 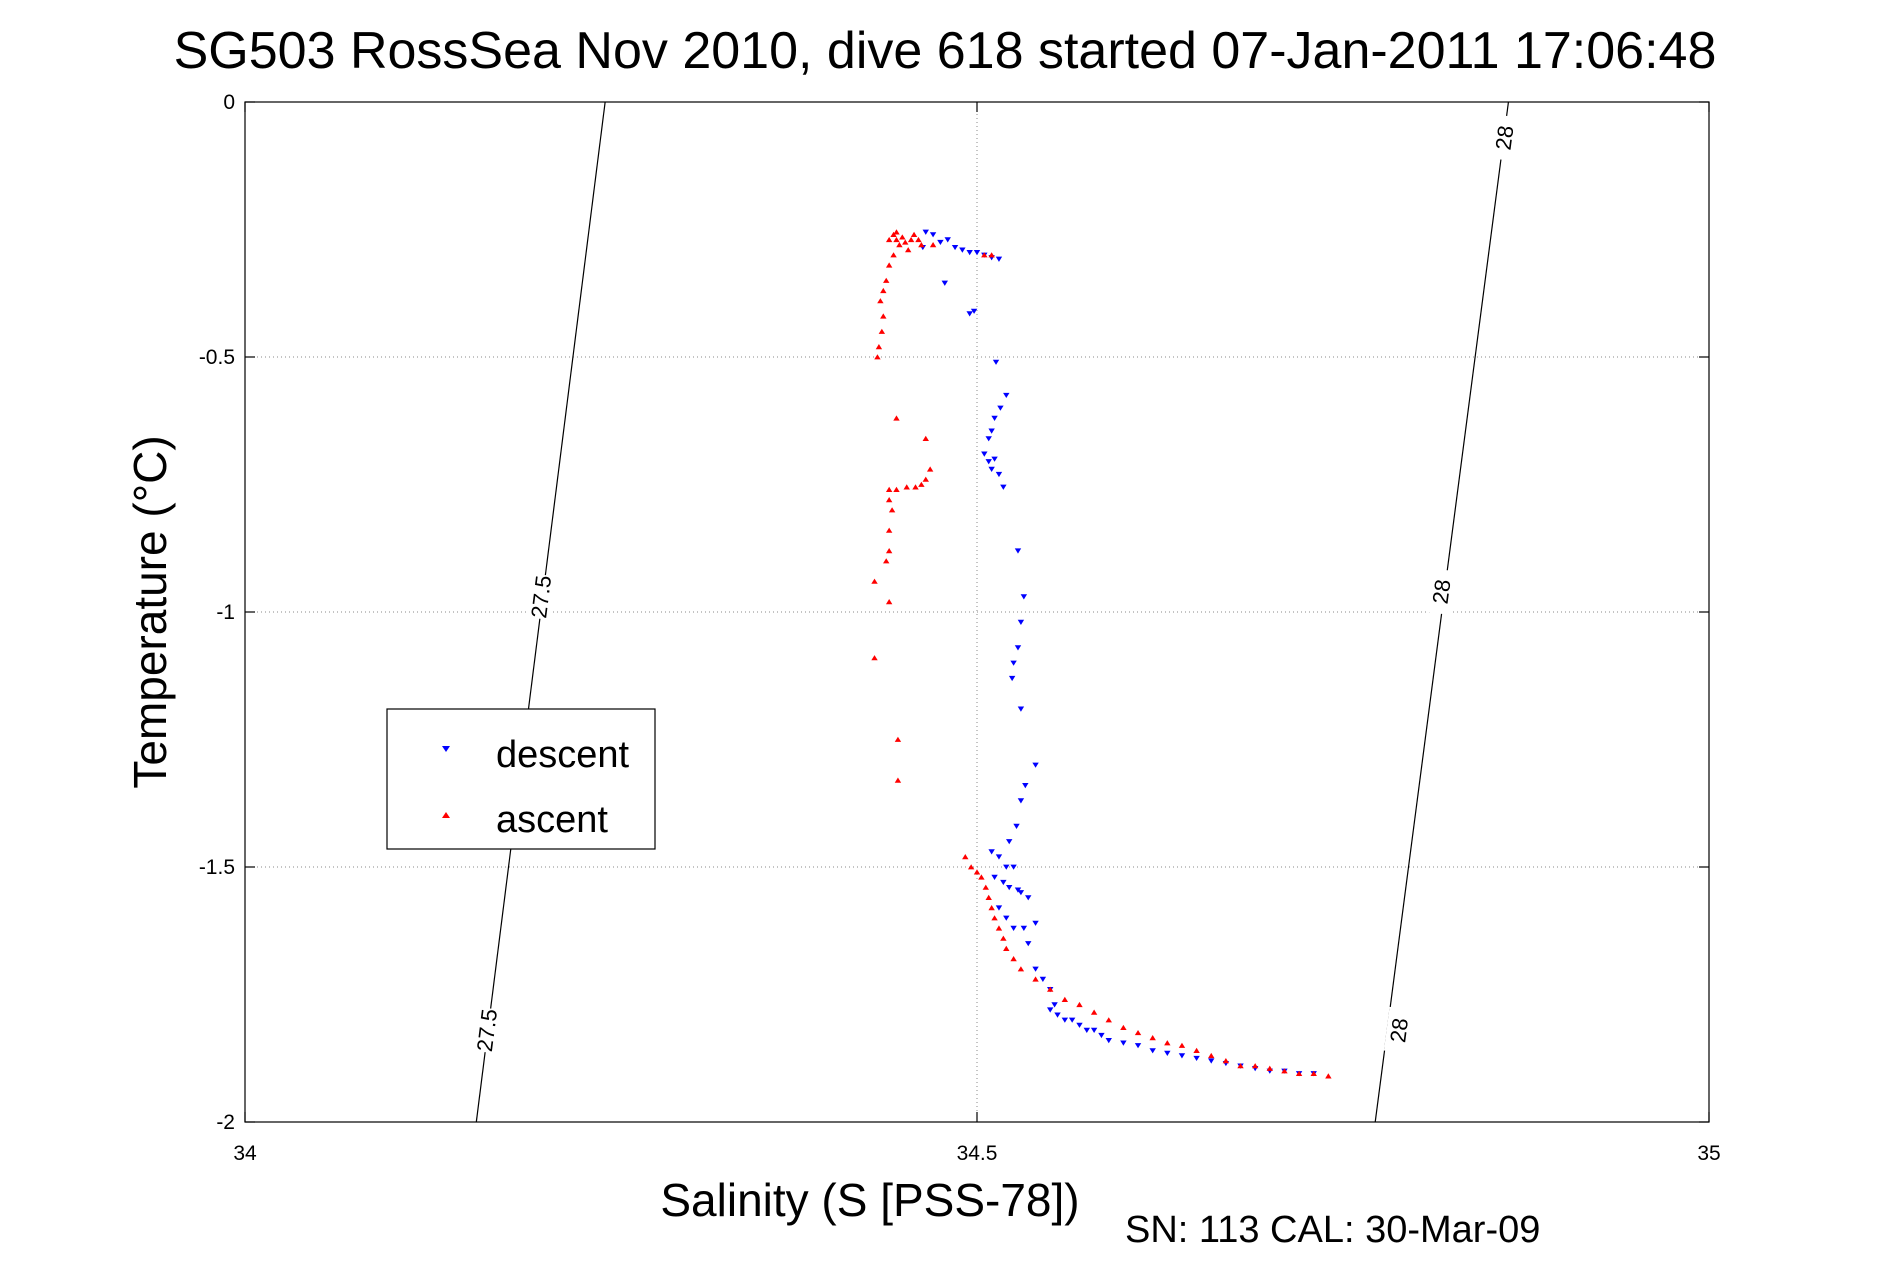 What do you see at coordinates (446, 749) in the screenshot?
I see `legend-marker-descent` at bounding box center [446, 749].